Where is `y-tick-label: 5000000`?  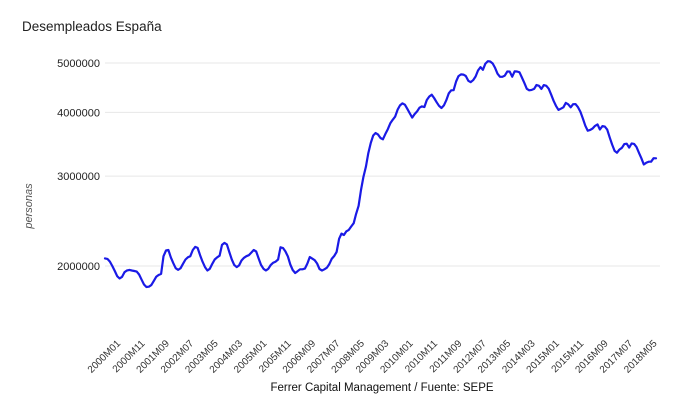
y-tick-label: 5000000 is located at coordinates (78, 64).